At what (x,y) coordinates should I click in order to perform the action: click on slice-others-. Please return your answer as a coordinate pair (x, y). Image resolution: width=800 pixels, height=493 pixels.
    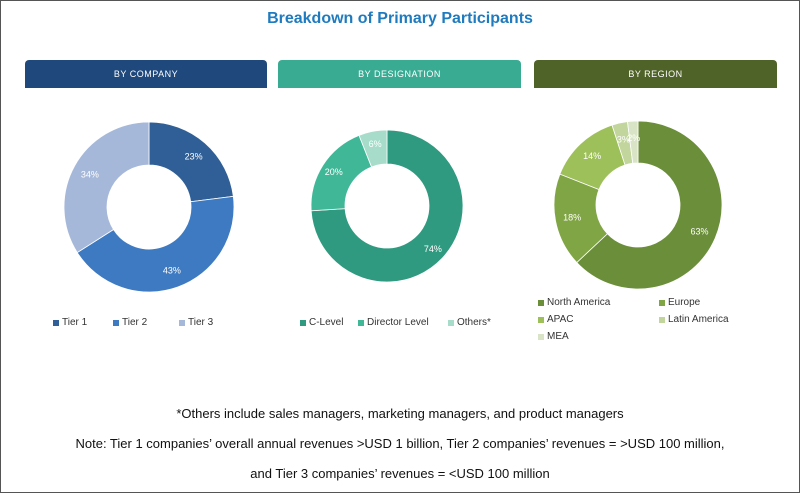
    Looking at the image, I should click on (373, 148).